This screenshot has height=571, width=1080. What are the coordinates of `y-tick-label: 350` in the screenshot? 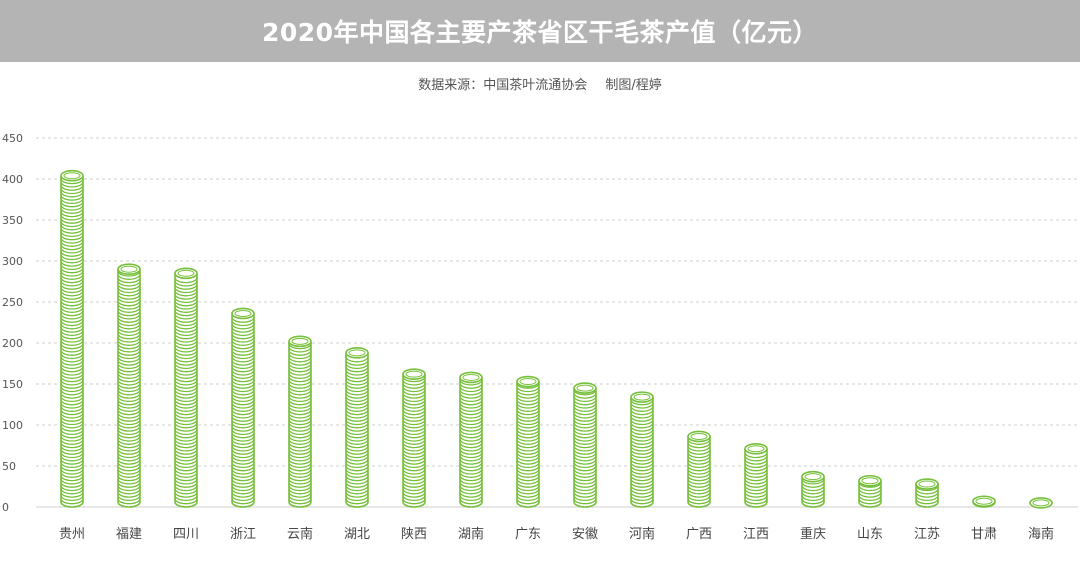 It's located at (12, 220).